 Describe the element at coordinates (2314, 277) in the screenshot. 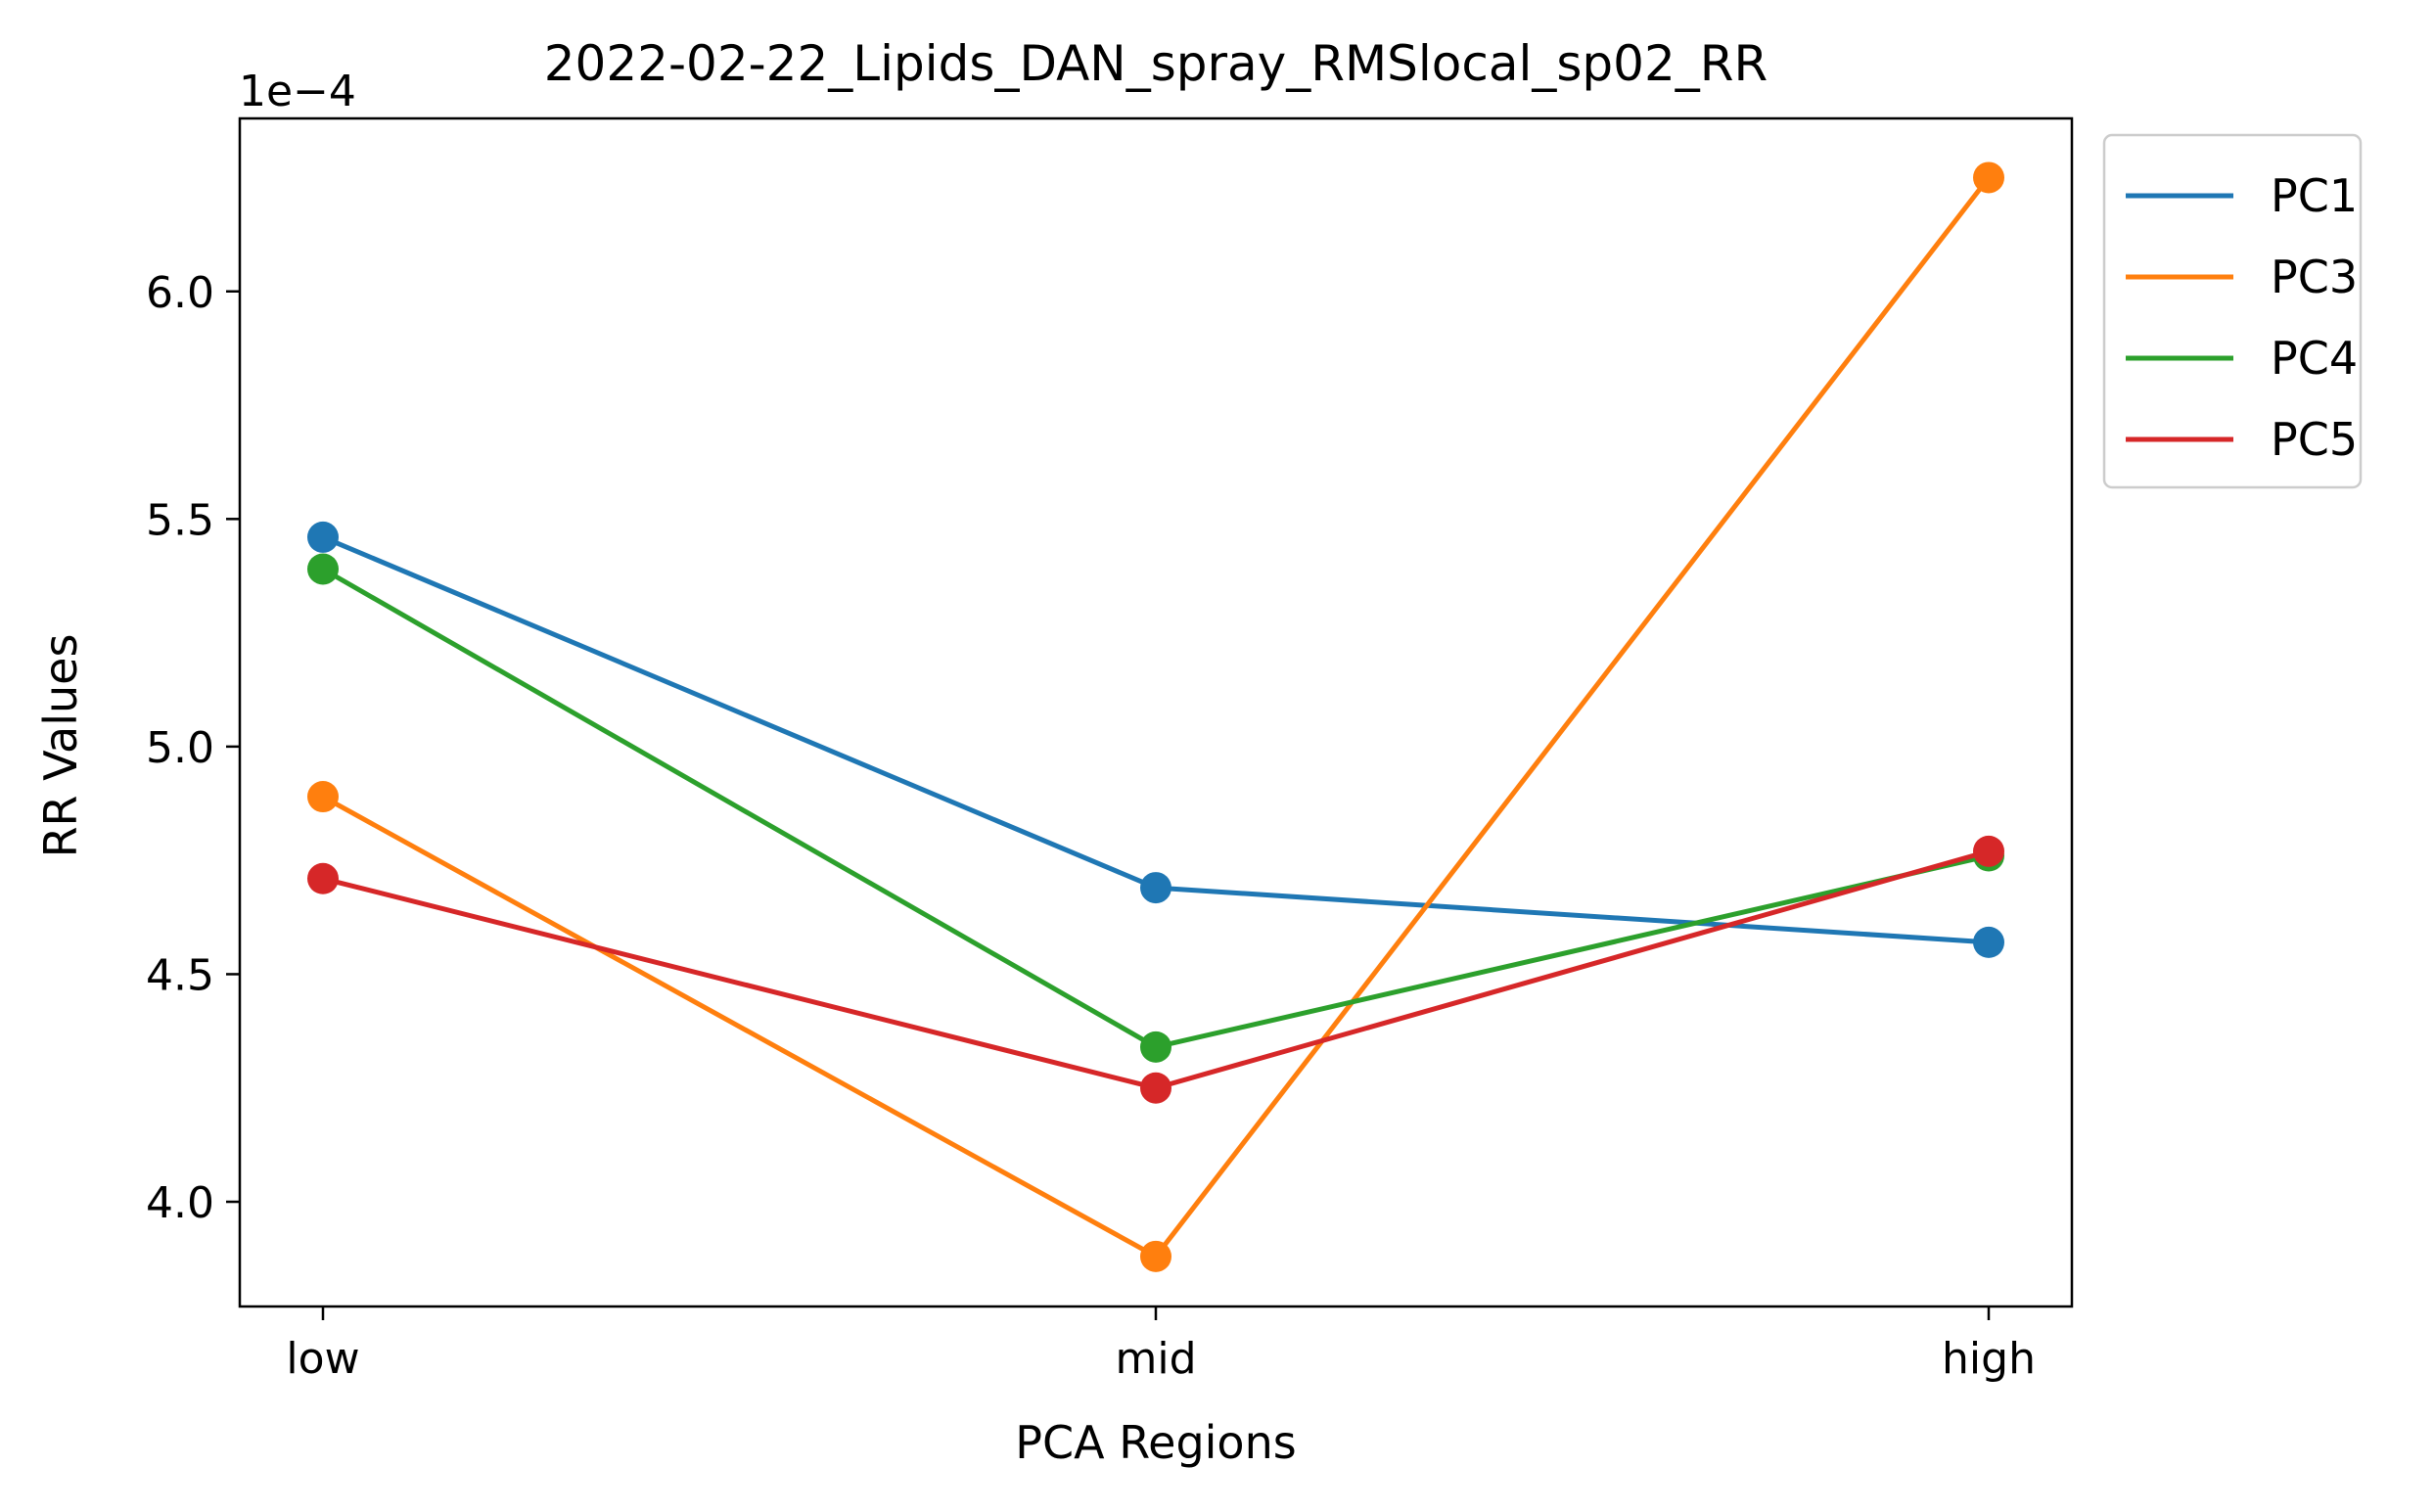

I see `legend-label-pc3: PC3` at that location.